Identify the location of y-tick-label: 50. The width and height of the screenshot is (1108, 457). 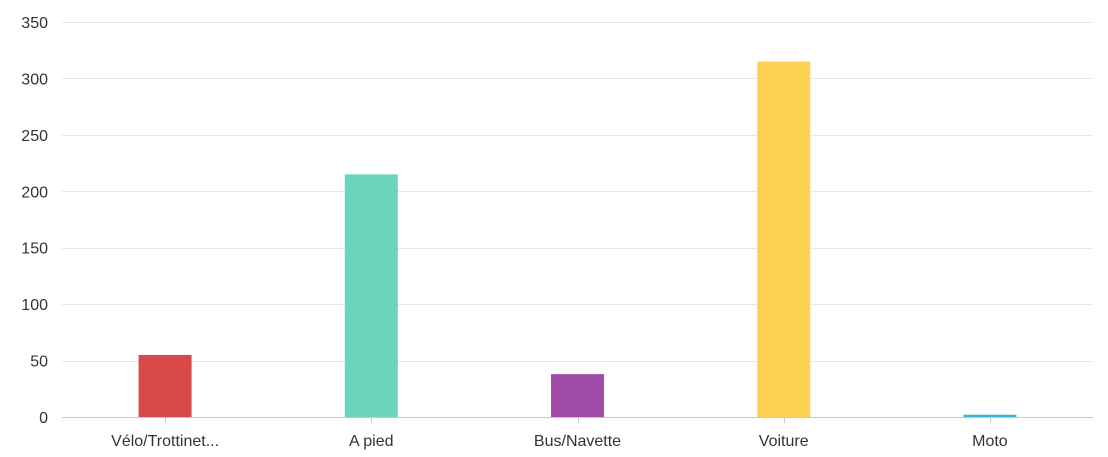
(39, 362).